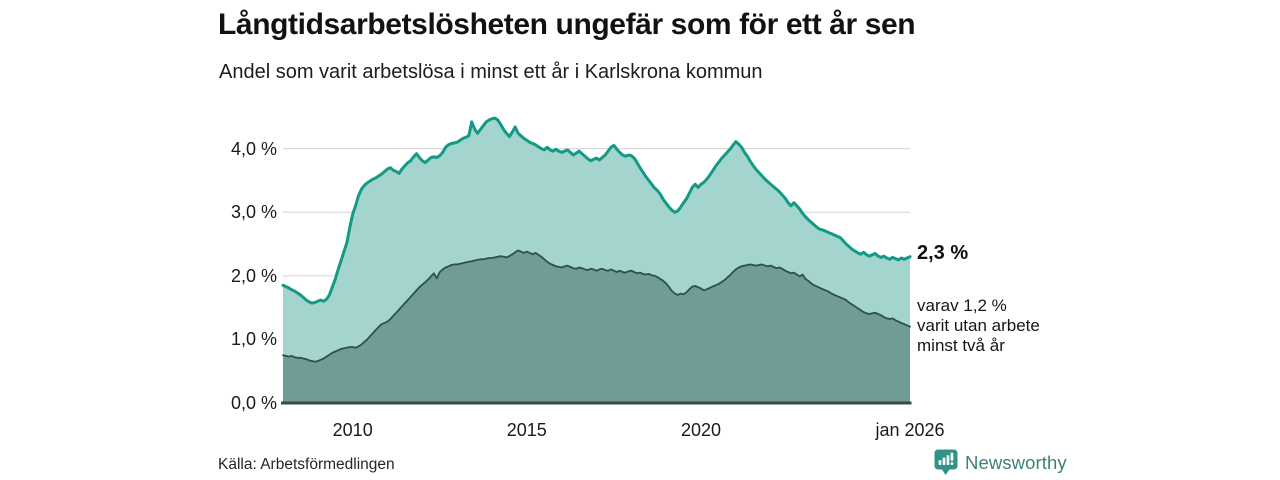 This screenshot has height=480, width=1280. I want to click on x-axis-tick: 2015, so click(526, 430).